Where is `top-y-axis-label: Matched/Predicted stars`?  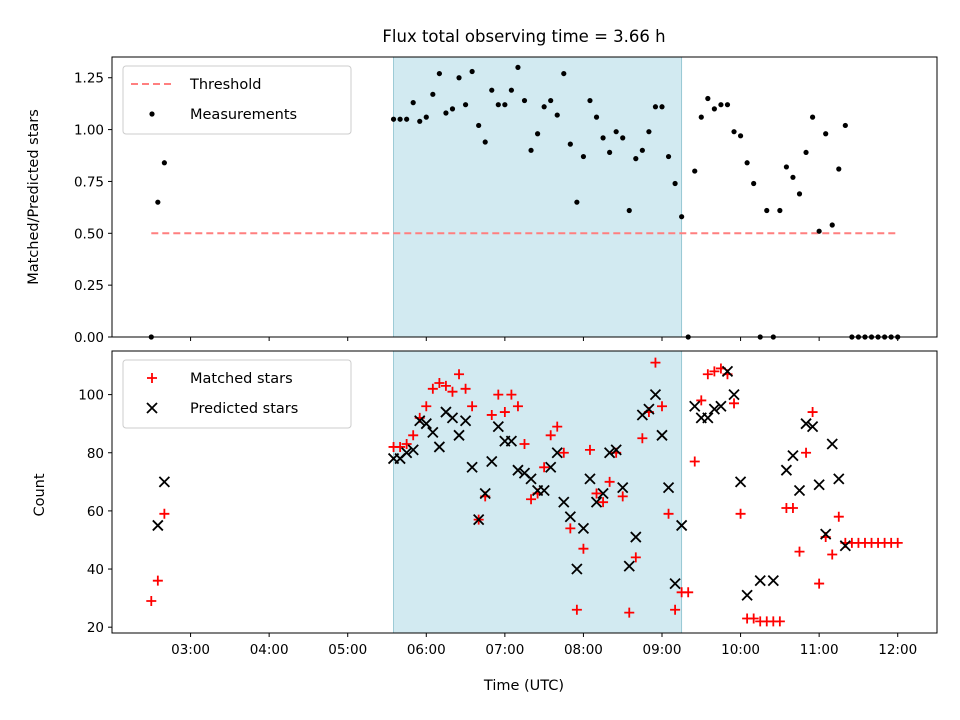
top-y-axis-label: Matched/Predicted stars is located at coordinates (34, 197).